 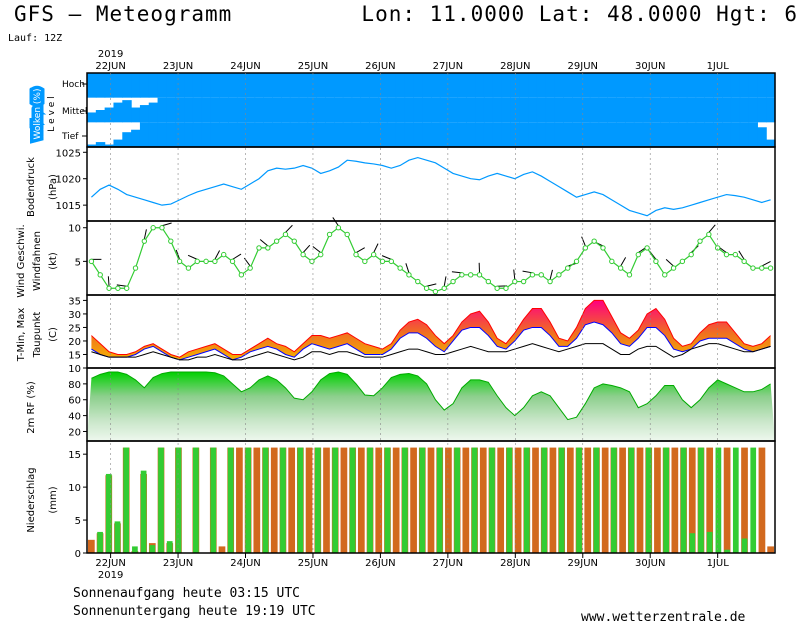 I want to click on year-label-bottom: 2019, so click(x=110, y=575).